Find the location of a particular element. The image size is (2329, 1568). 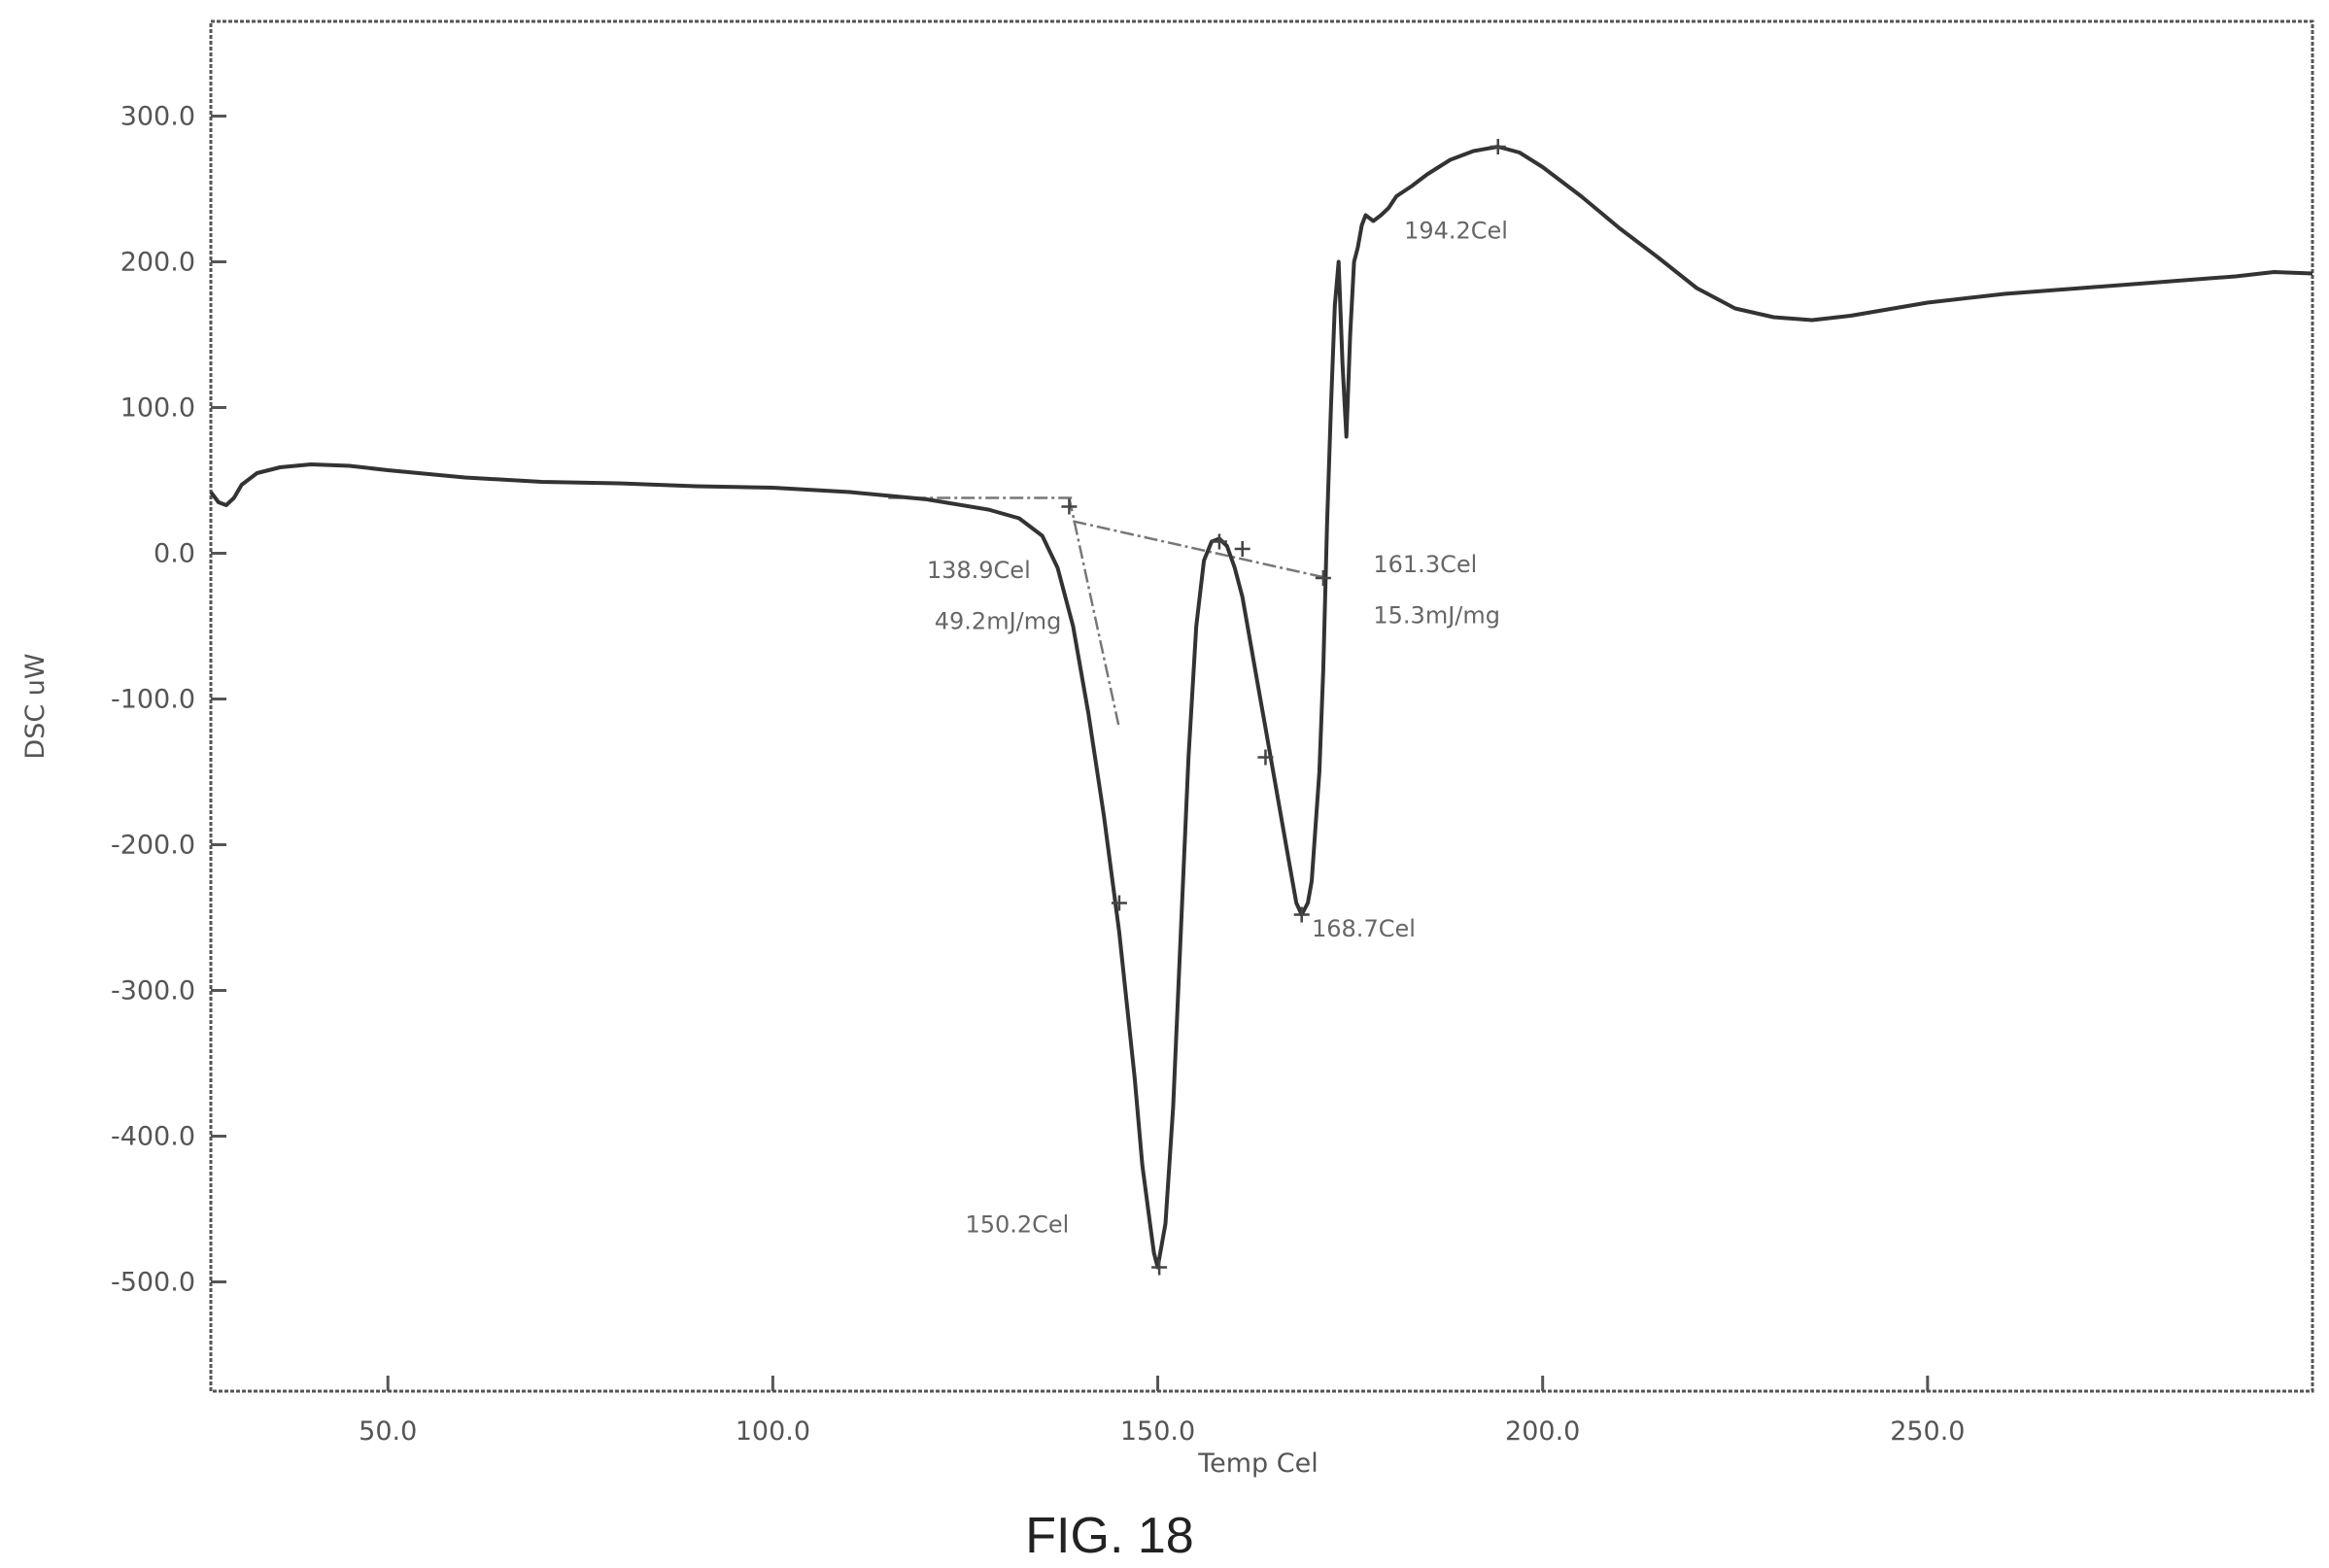

annotation-label: 168.7Cel is located at coordinates (1364, 928).